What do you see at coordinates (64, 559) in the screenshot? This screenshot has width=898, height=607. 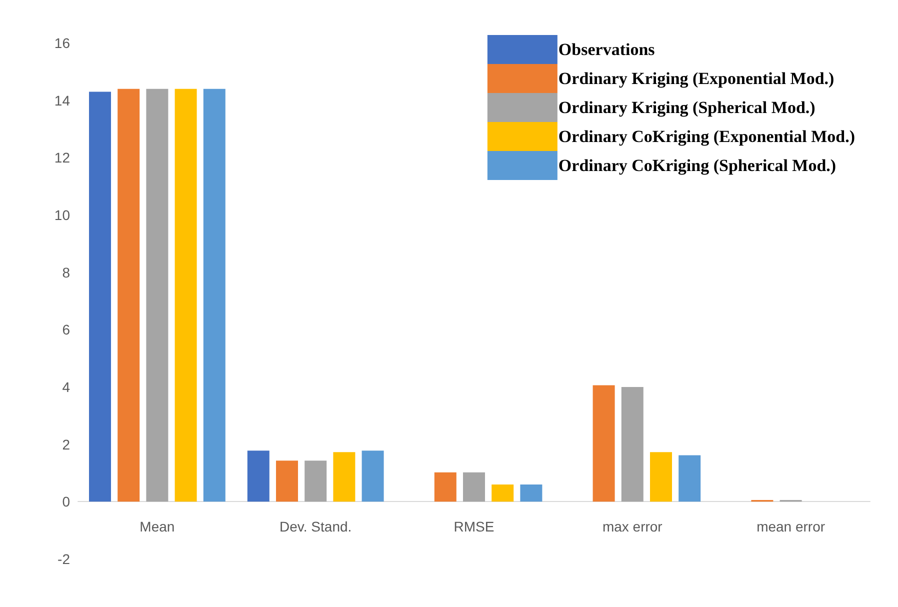 I see `y-tick-label: -2` at bounding box center [64, 559].